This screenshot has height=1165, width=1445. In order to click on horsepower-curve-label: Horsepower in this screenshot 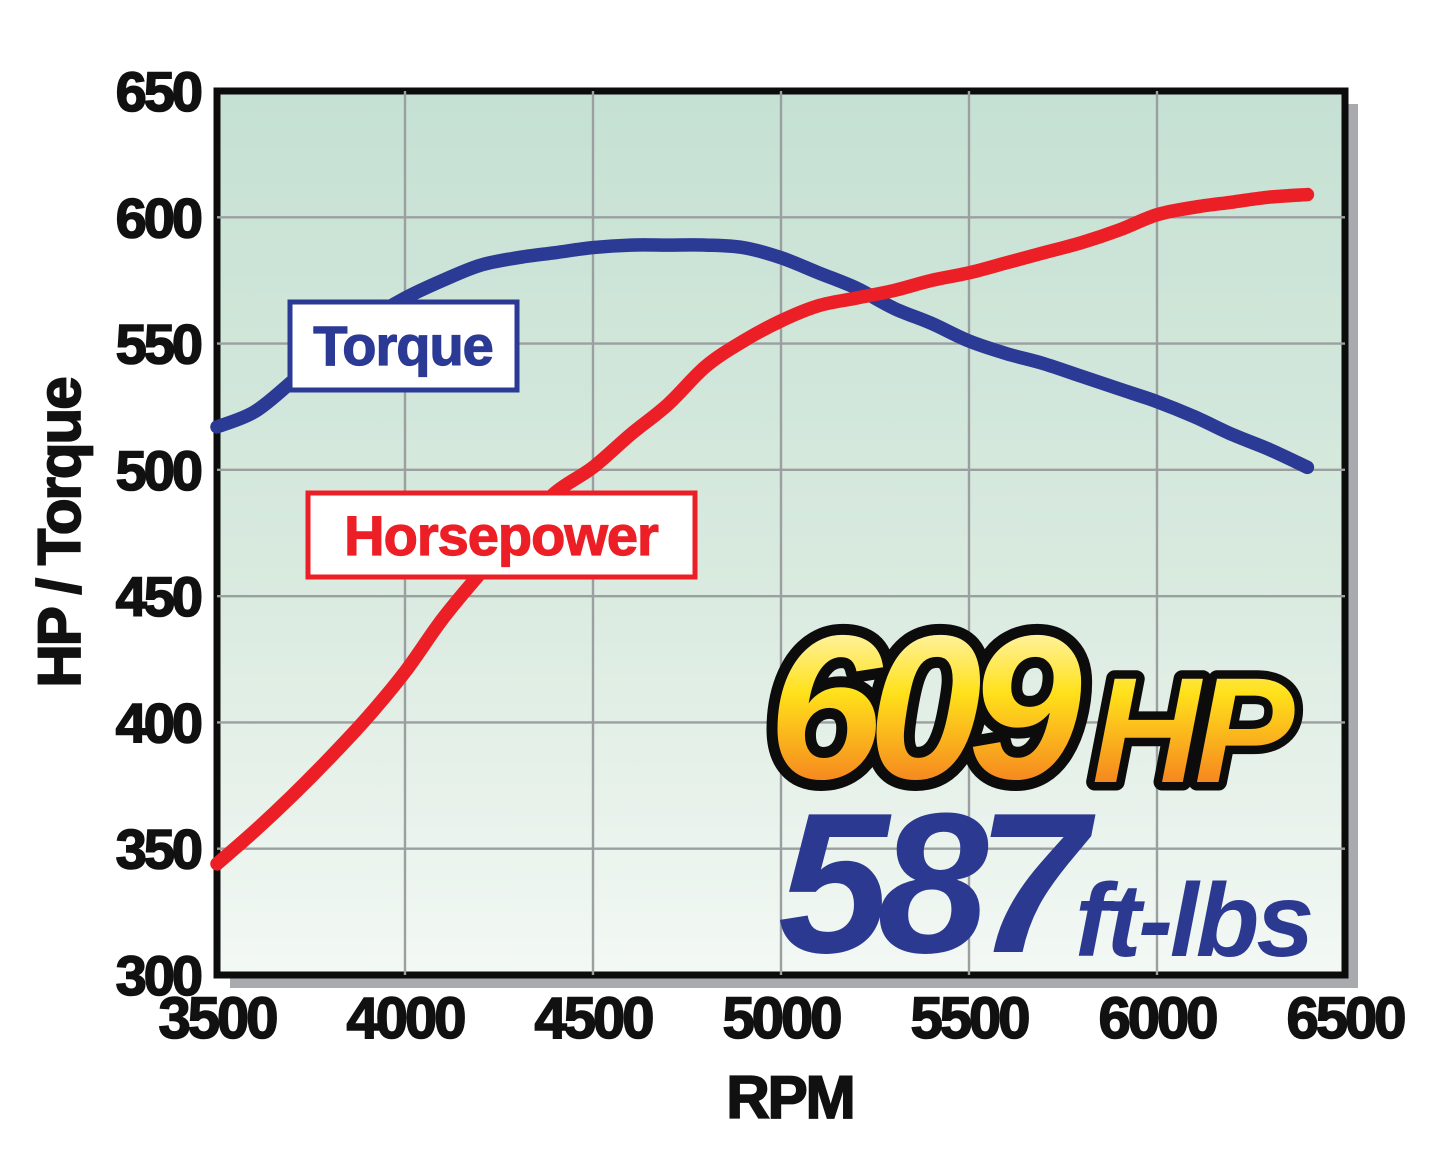, I will do `click(501, 535)`.